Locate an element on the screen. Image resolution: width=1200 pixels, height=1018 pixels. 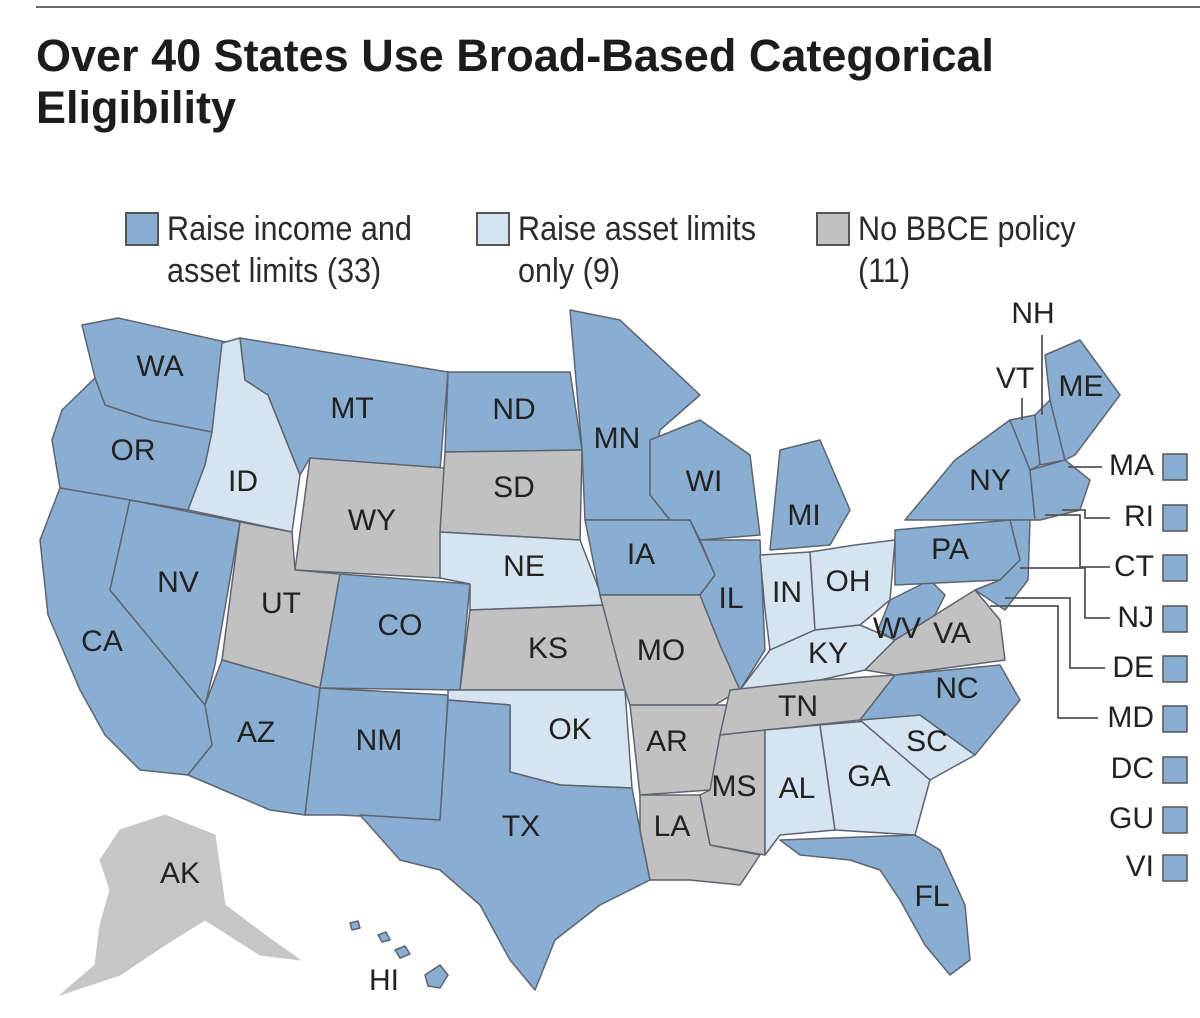
side-label-vi: VI is located at coordinates (1140, 866).